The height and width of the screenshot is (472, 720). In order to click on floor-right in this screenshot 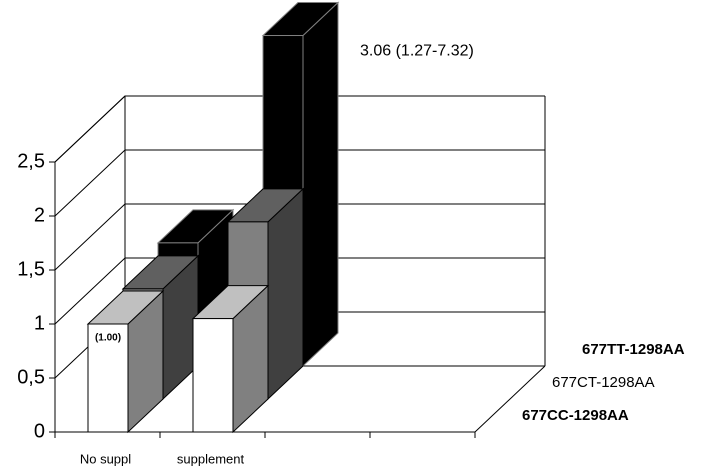, I will do `click(510, 399)`.